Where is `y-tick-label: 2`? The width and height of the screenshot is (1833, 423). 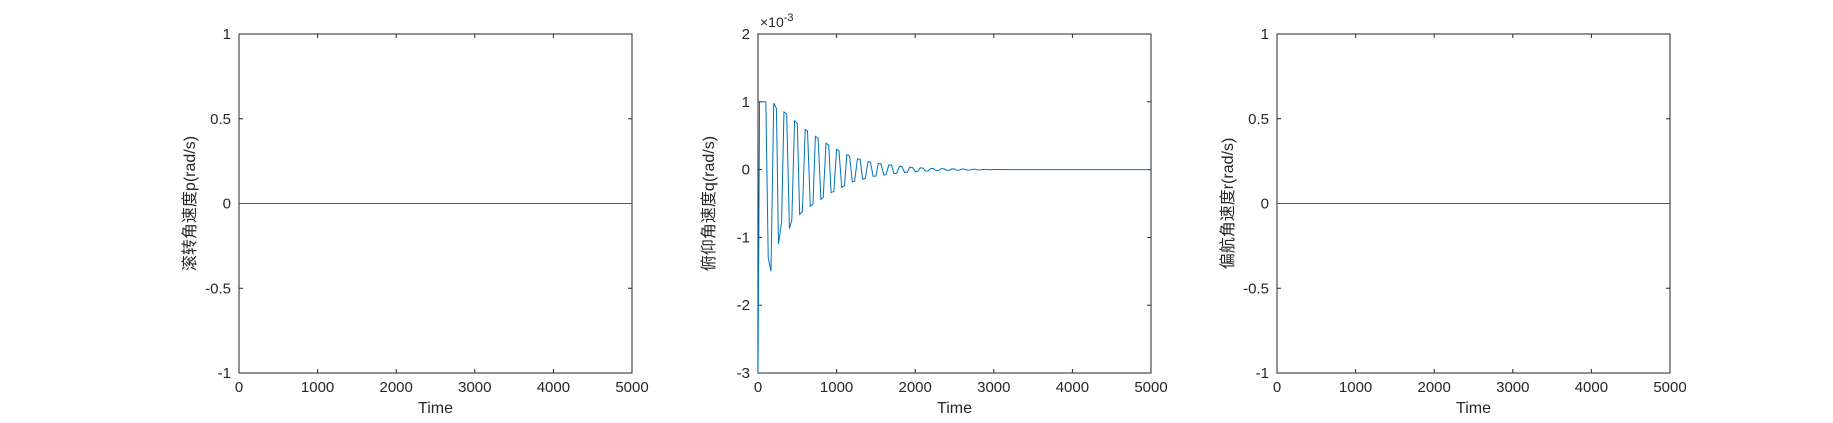 y-tick-label: 2 is located at coordinates (746, 34).